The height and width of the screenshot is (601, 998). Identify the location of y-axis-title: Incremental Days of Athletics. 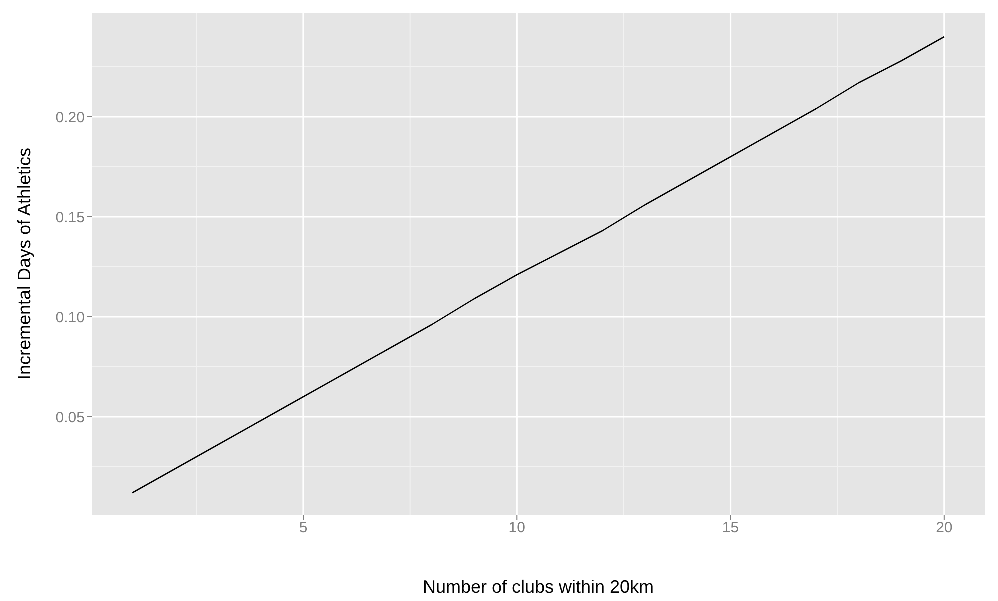
(24, 264).